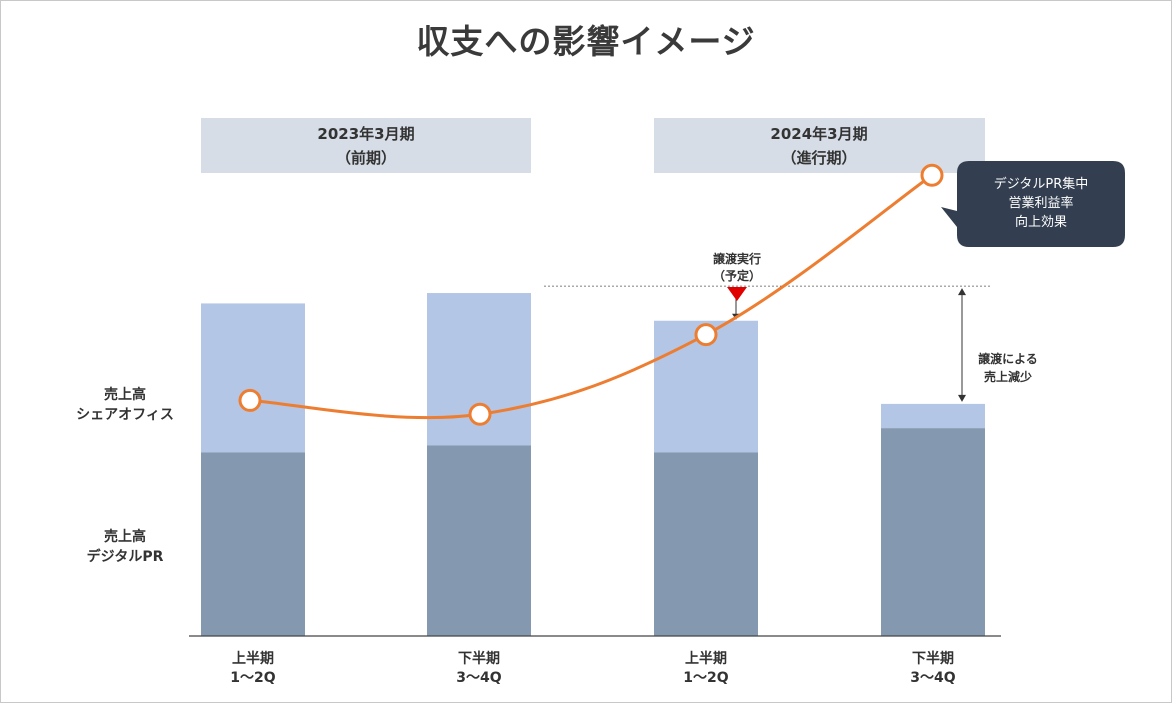 The width and height of the screenshot is (1172, 703). What do you see at coordinates (1041, 222) in the screenshot?
I see `callout-line-3: 向上効果` at bounding box center [1041, 222].